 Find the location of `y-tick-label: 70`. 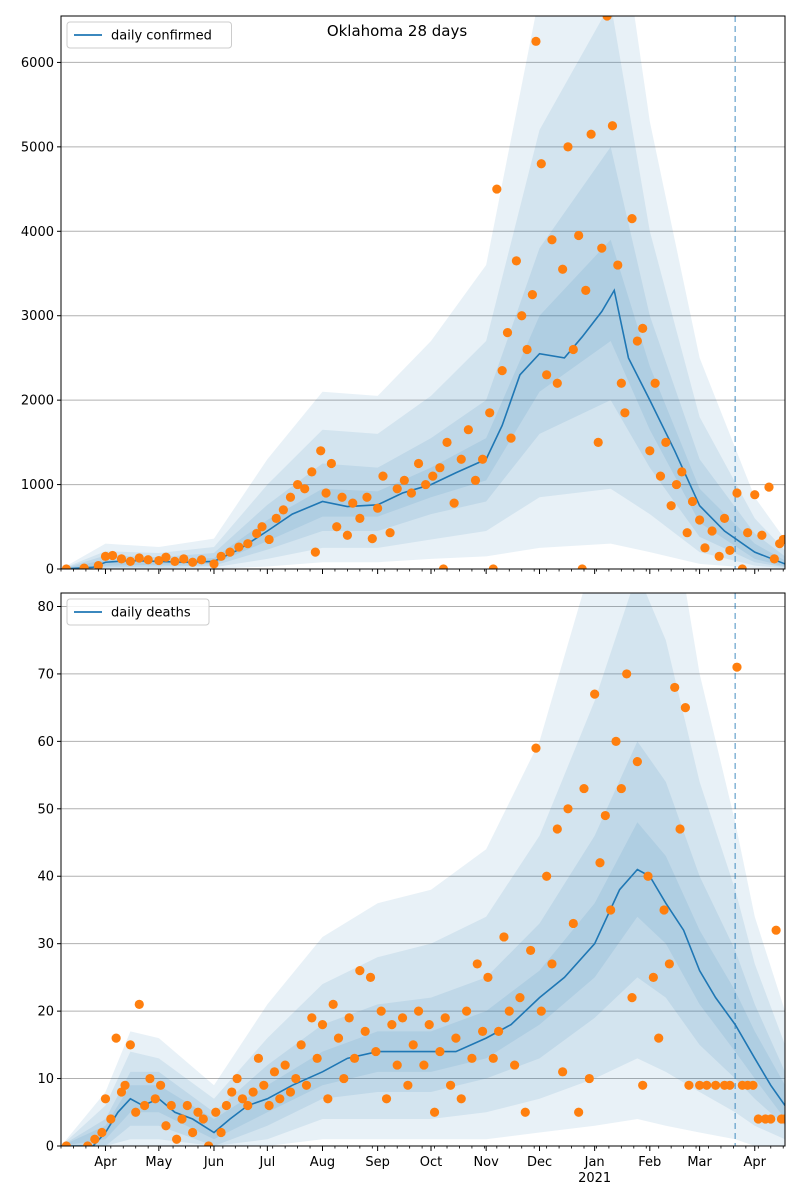

y-tick-label: 70 is located at coordinates (45, 674).